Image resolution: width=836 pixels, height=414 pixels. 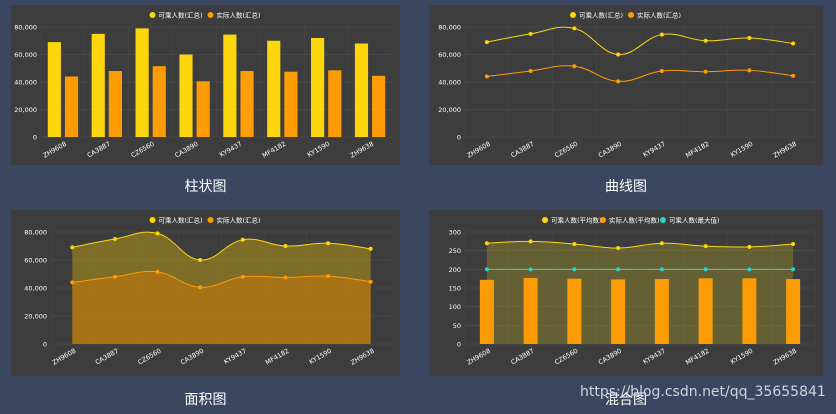 I want to click on chart-caption-line: 曲线图, so click(x=626, y=187).